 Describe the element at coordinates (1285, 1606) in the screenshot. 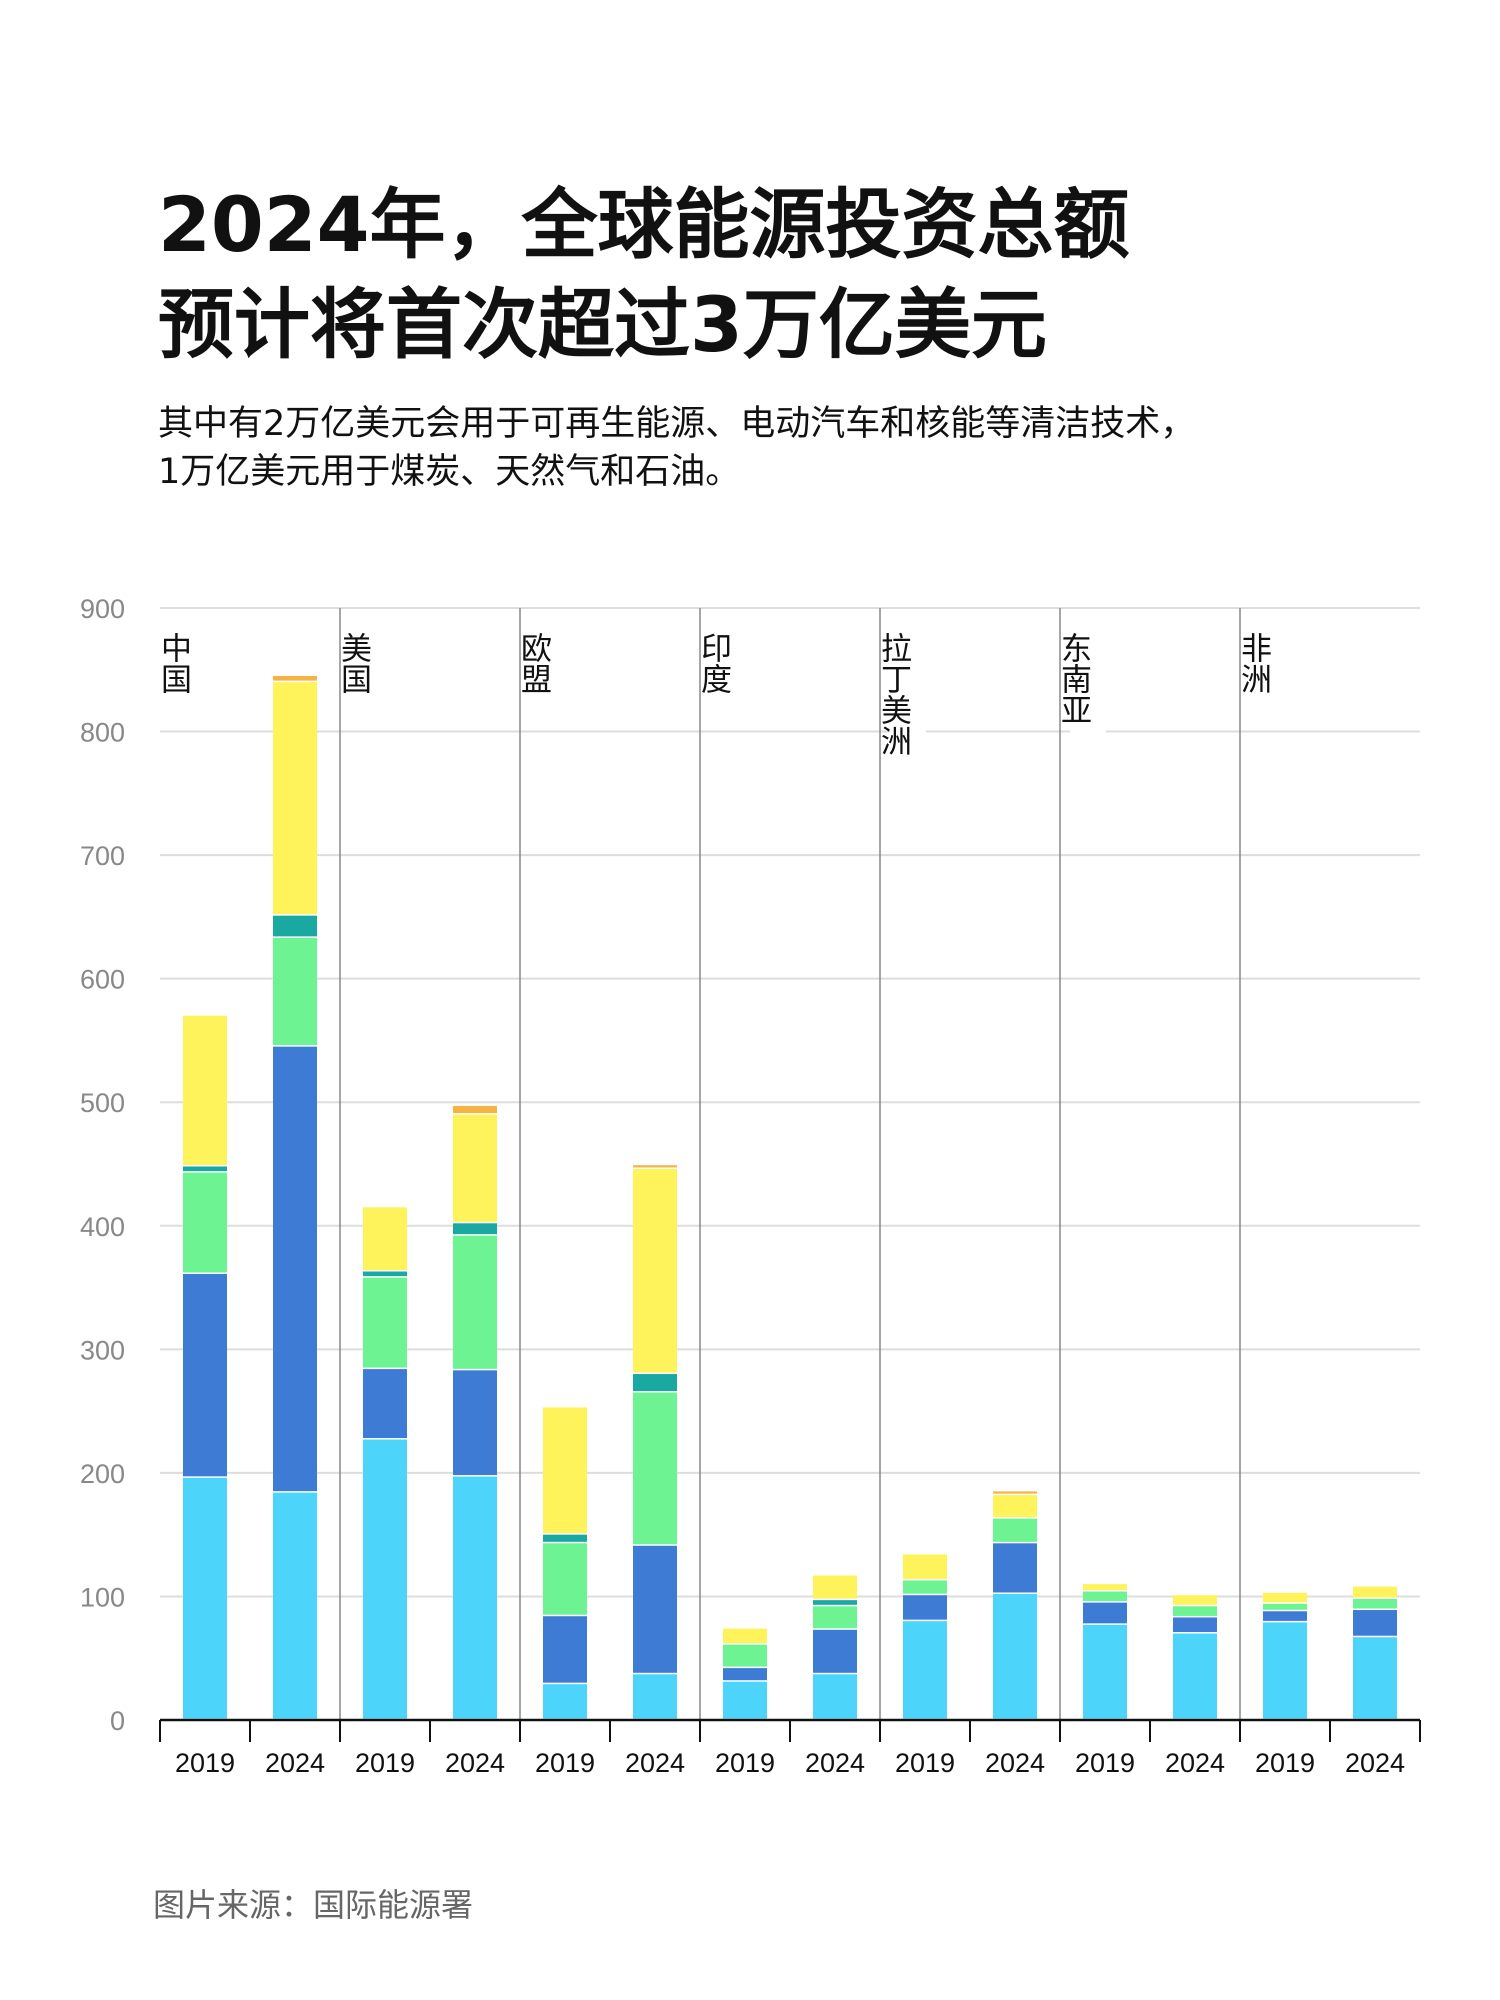

I see `bar-segment-非洲-2019-s3` at that location.